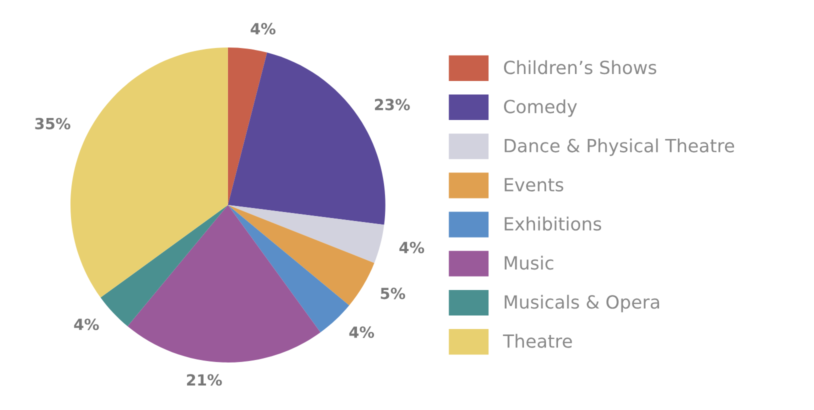 The width and height of the screenshot is (814, 410). I want to click on legend-label: Music, so click(529, 263).